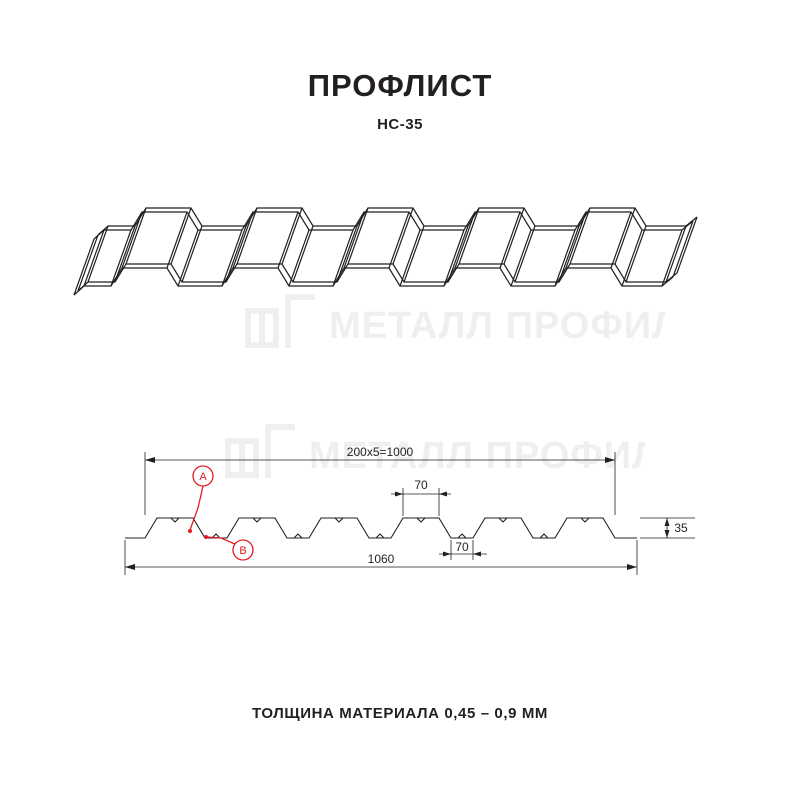 The height and width of the screenshot is (800, 800). I want to click on dimension-height: 35, so click(681, 528).